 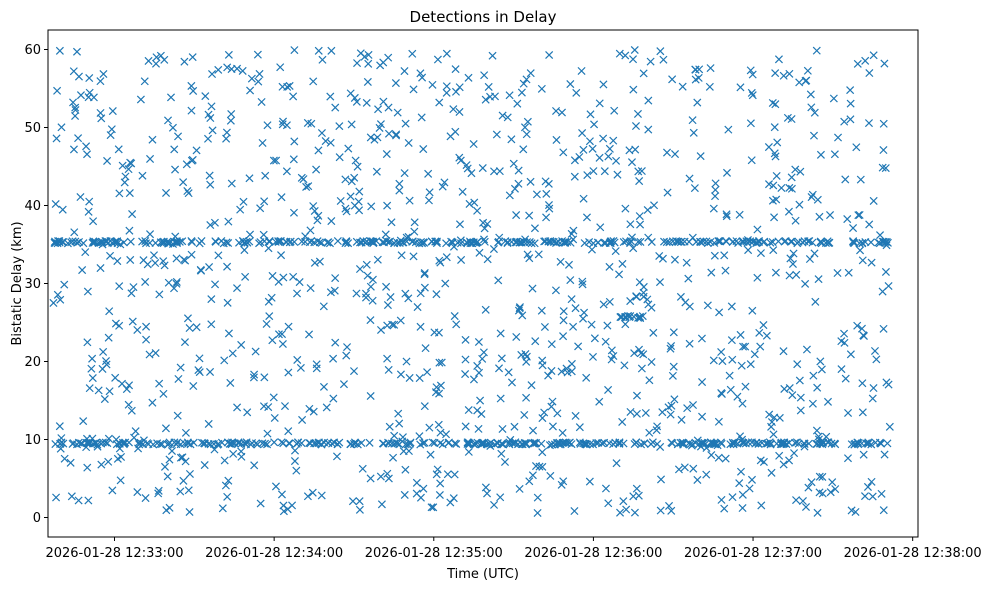 I want to click on x-tick-label: 2026-01-28 12:35:00, so click(x=434, y=553).